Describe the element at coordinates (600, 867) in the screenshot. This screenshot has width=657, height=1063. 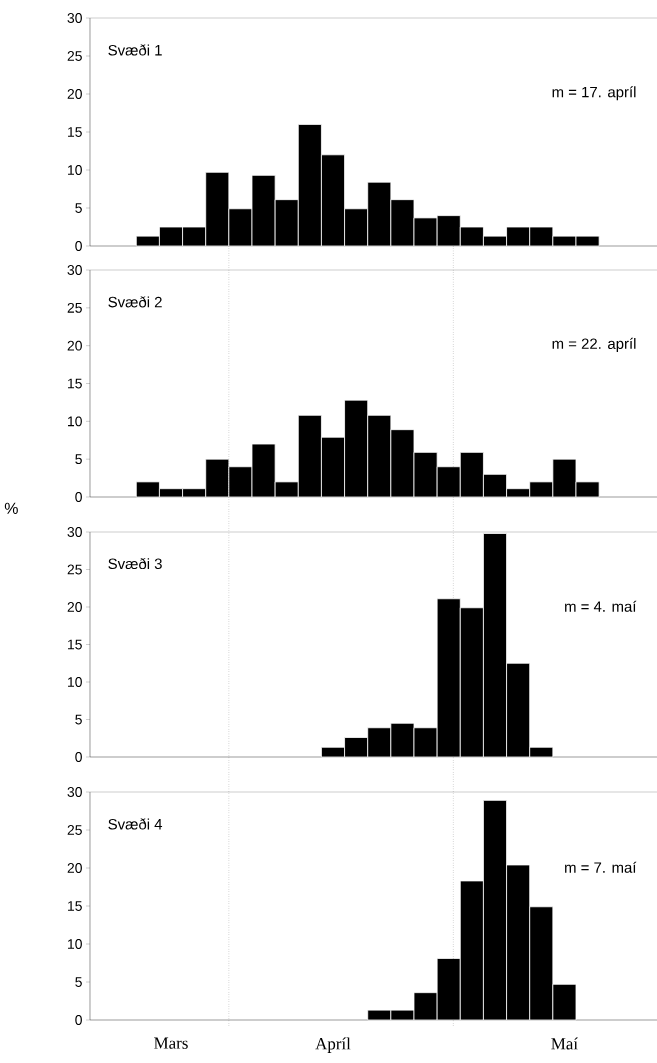
I see `annotation: m = 7. maí` at that location.